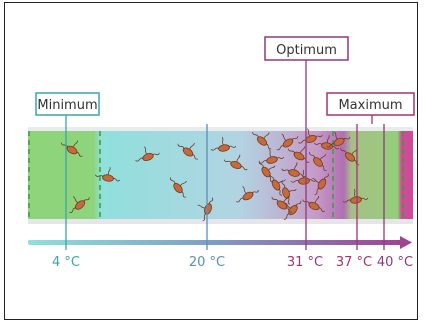 This screenshot has height=323, width=424. I want to click on axis-arrowhead, so click(406, 242).